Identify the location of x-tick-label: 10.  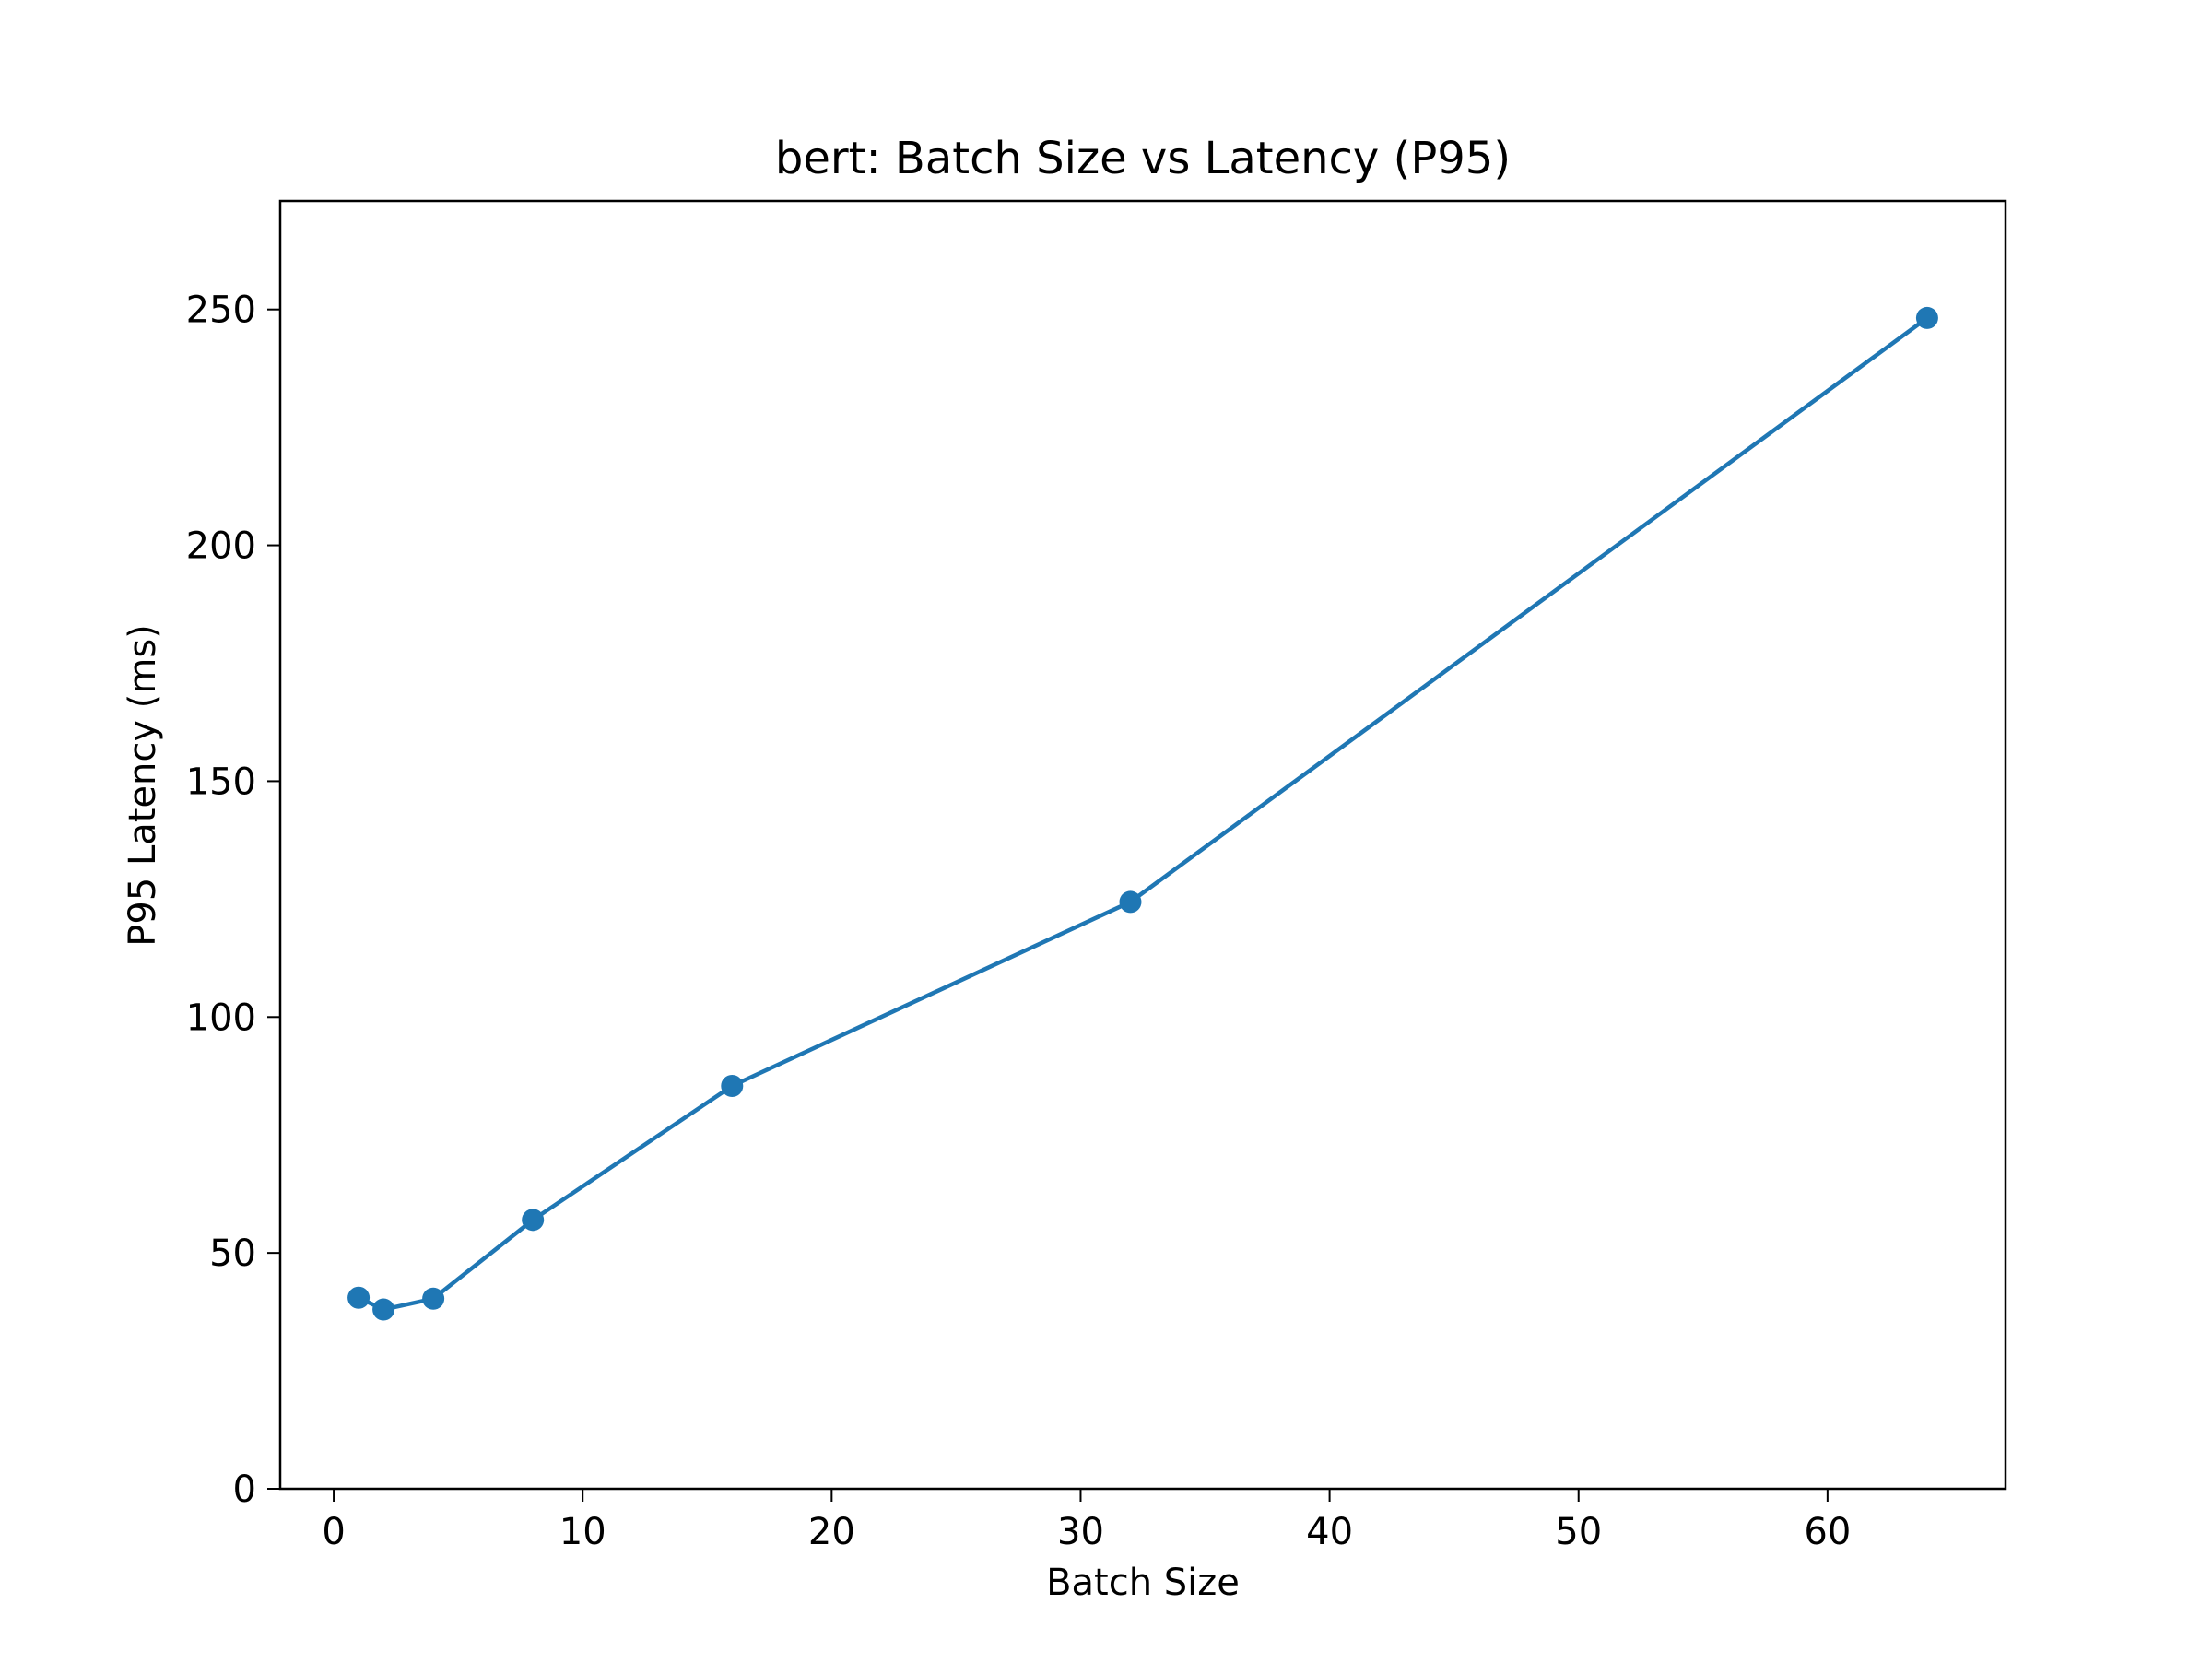
(582, 1532).